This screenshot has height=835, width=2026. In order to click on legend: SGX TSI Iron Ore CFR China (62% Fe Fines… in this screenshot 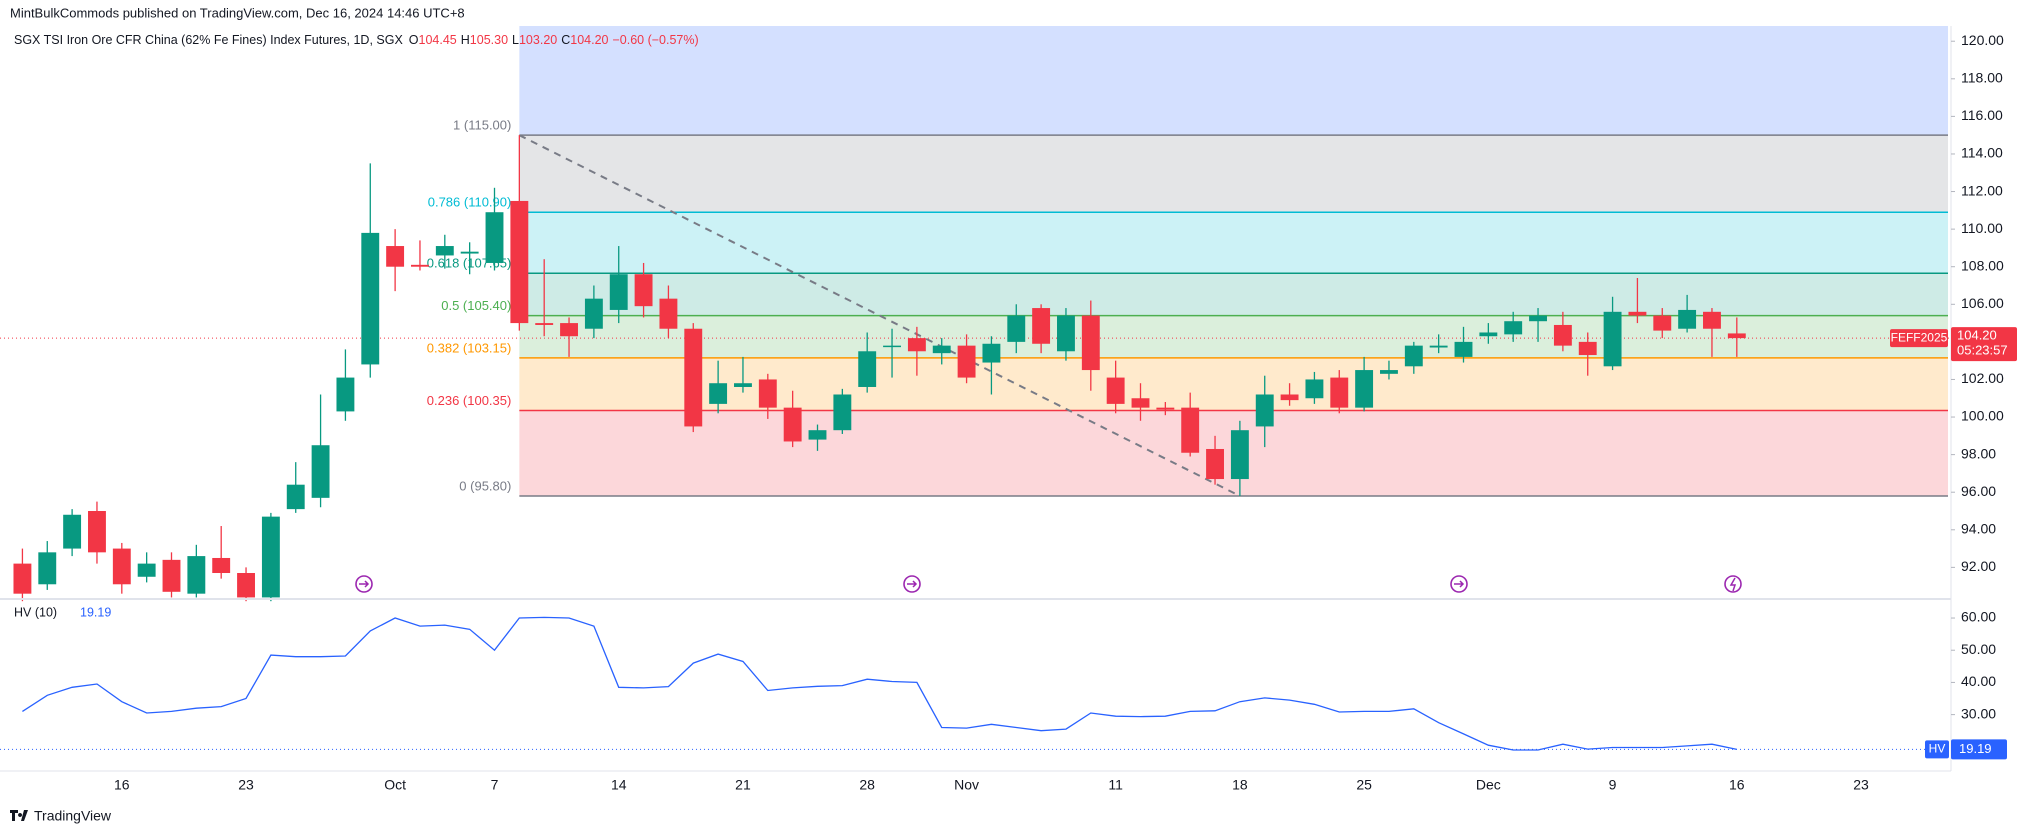, I will do `click(356, 40)`.